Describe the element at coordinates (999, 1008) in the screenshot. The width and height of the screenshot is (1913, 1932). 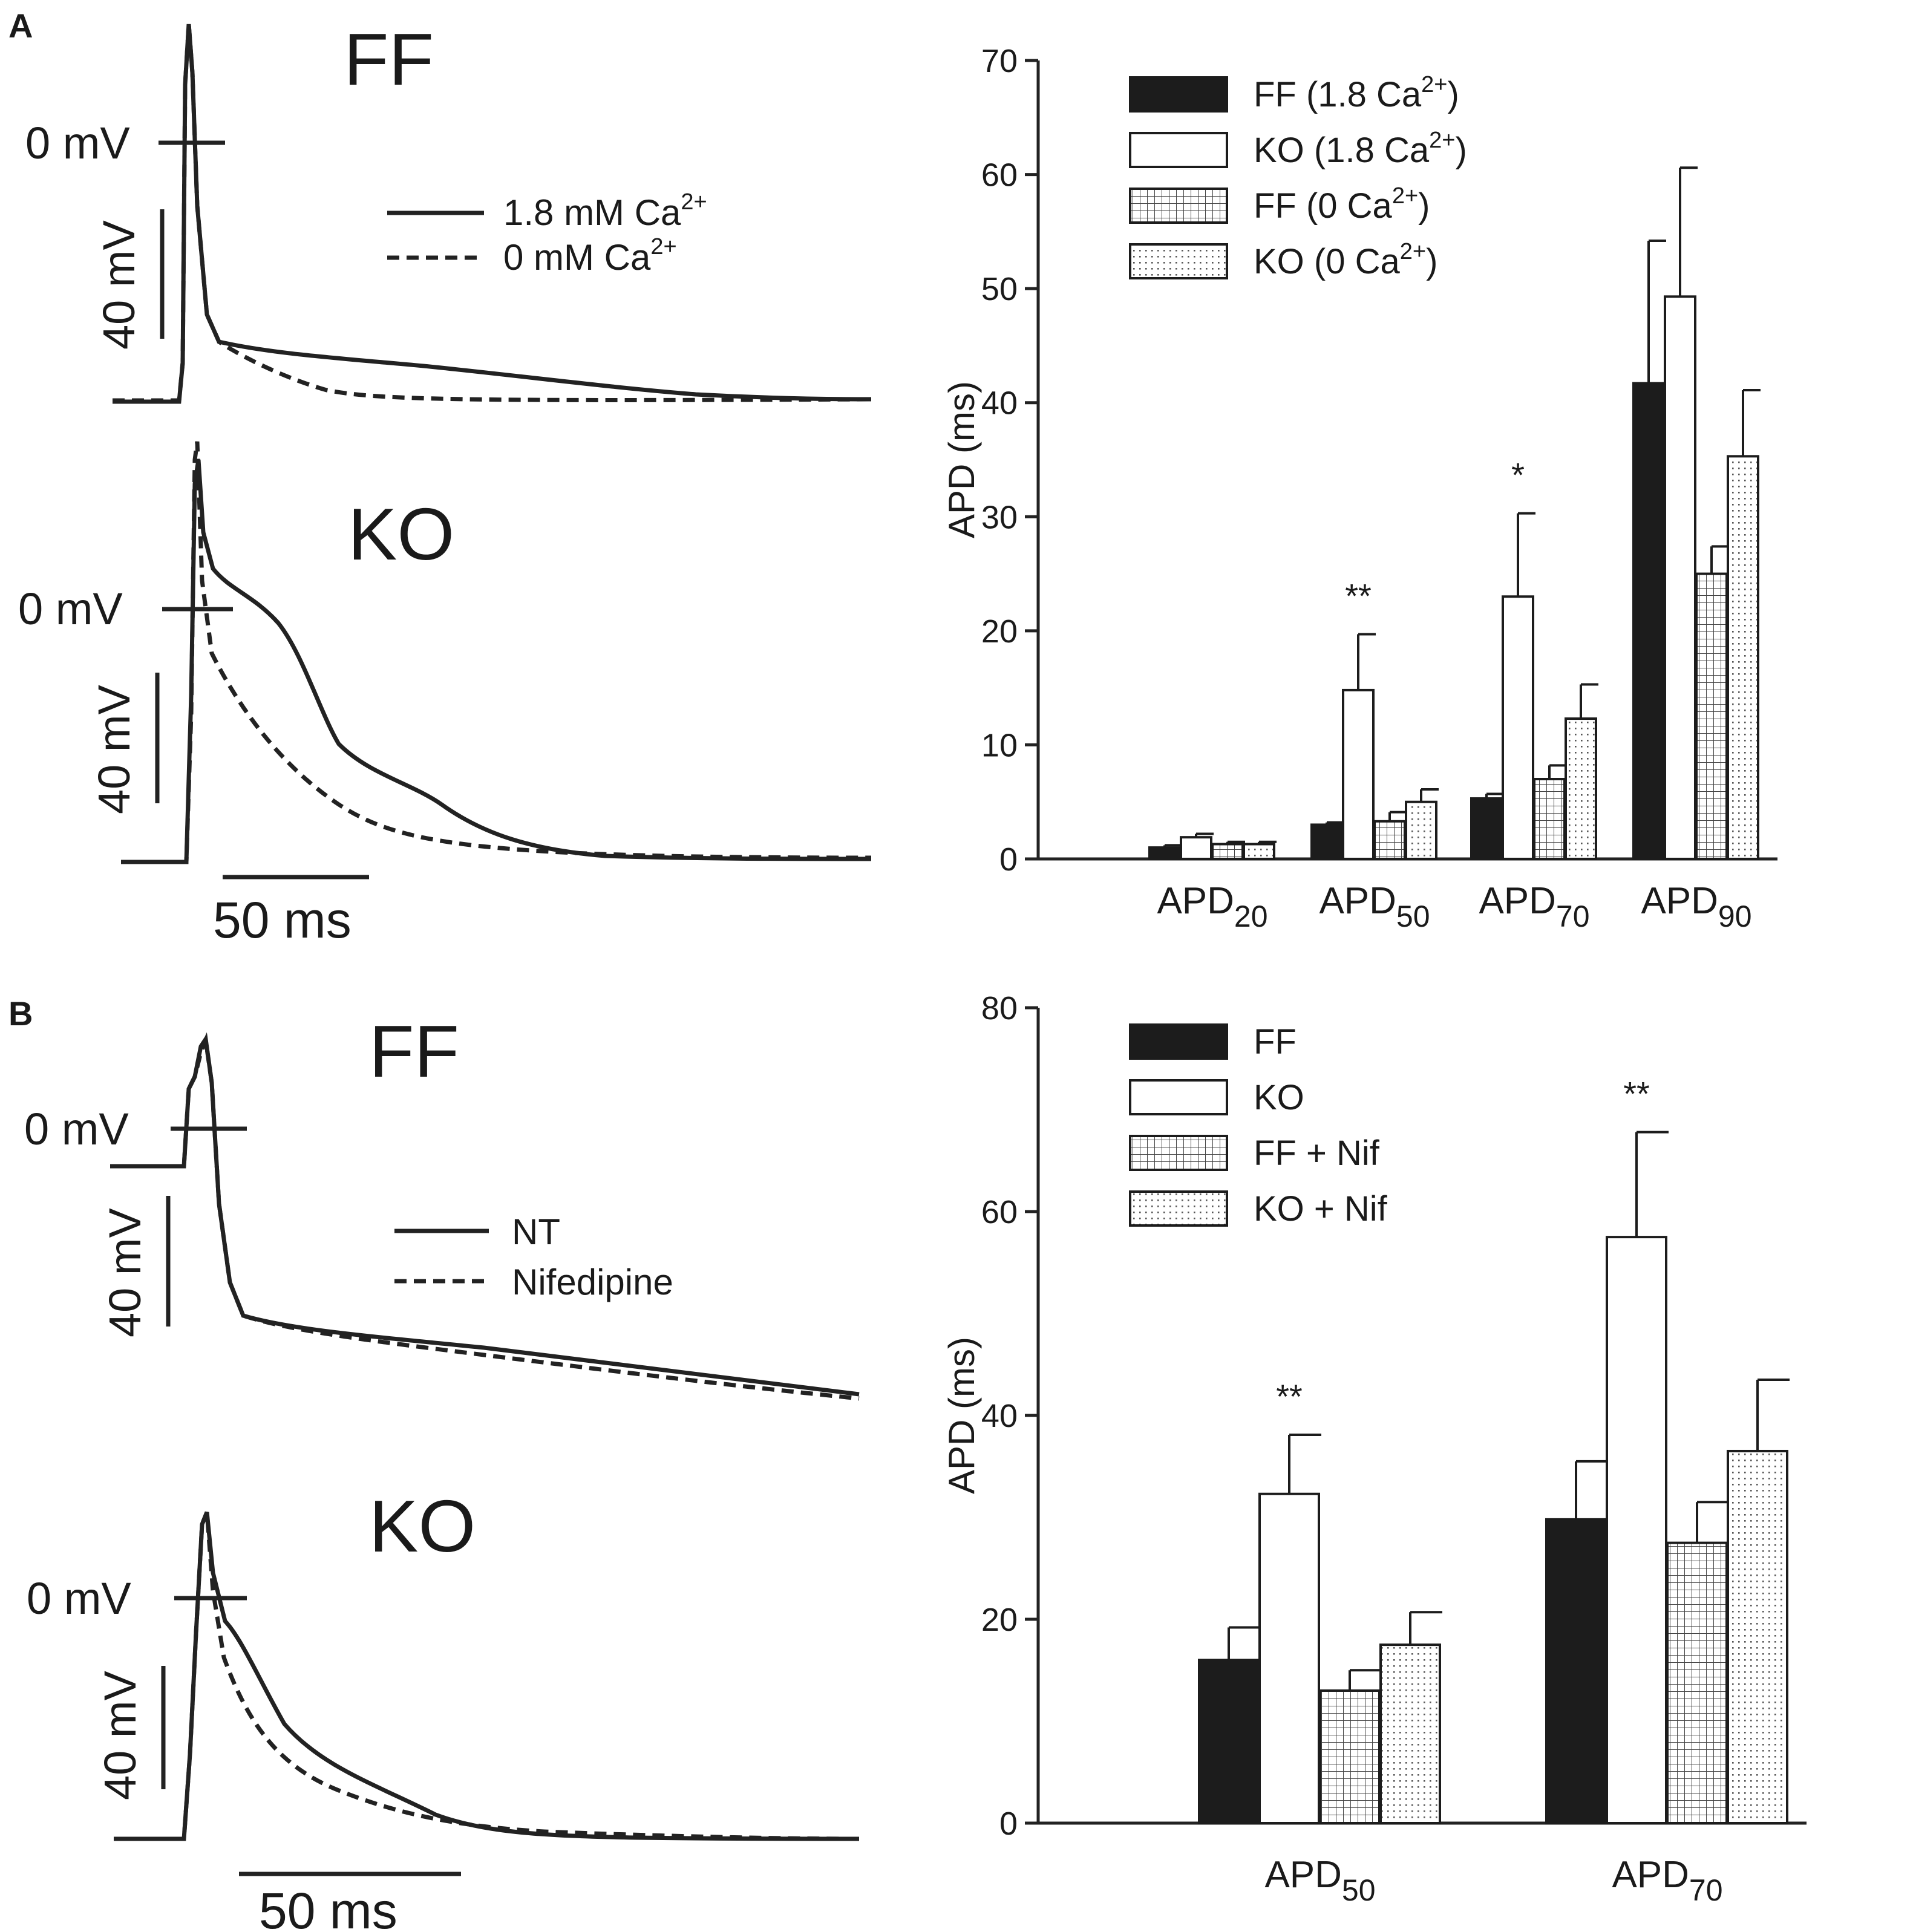
I see `y-tick-label: 80` at that location.